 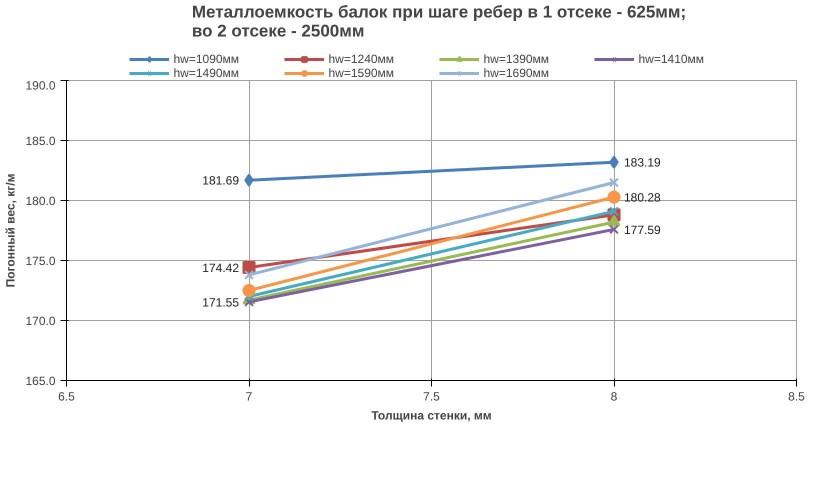 I want to click on legend-label: hw=1590мм, so click(x=362, y=73).